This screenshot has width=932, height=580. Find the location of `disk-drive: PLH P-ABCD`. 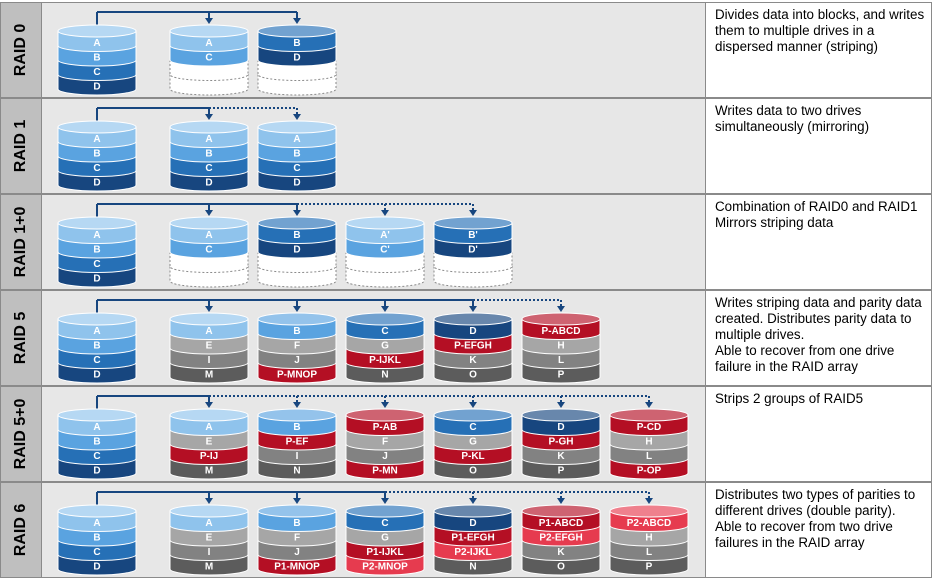

disk-drive: PLH P-ABCD is located at coordinates (561, 348).